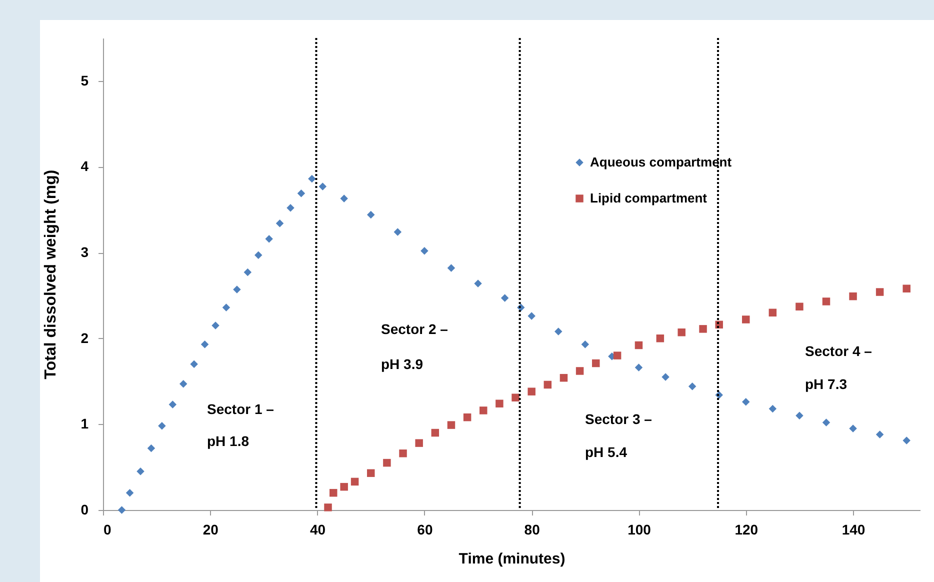 The image size is (934, 582). What do you see at coordinates (84, 252) in the screenshot?
I see `y-tick-label: 3` at bounding box center [84, 252].